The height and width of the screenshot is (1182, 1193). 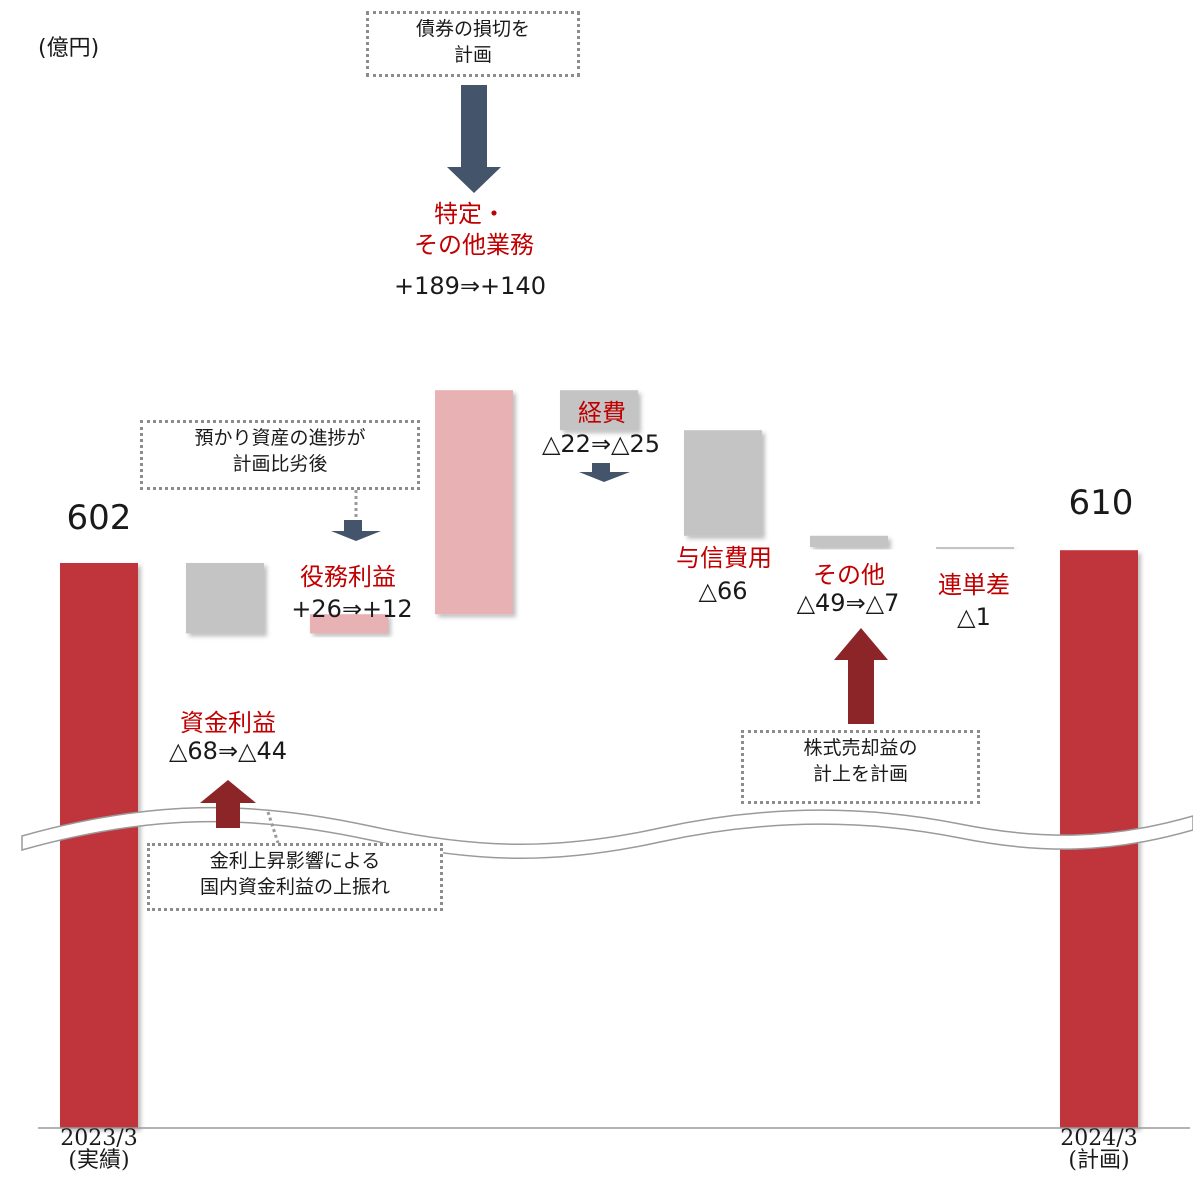 I want to click on note-stock-line2: 計上を計画, so click(x=860, y=774).